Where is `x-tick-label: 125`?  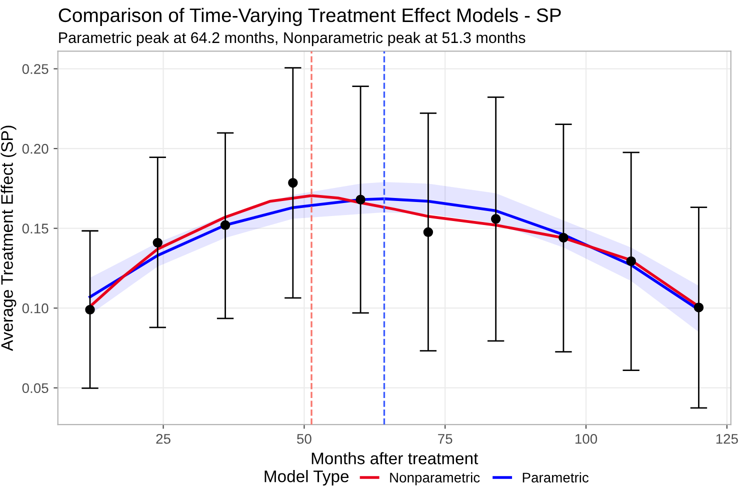
x-tick-label: 125 is located at coordinates (727, 439).